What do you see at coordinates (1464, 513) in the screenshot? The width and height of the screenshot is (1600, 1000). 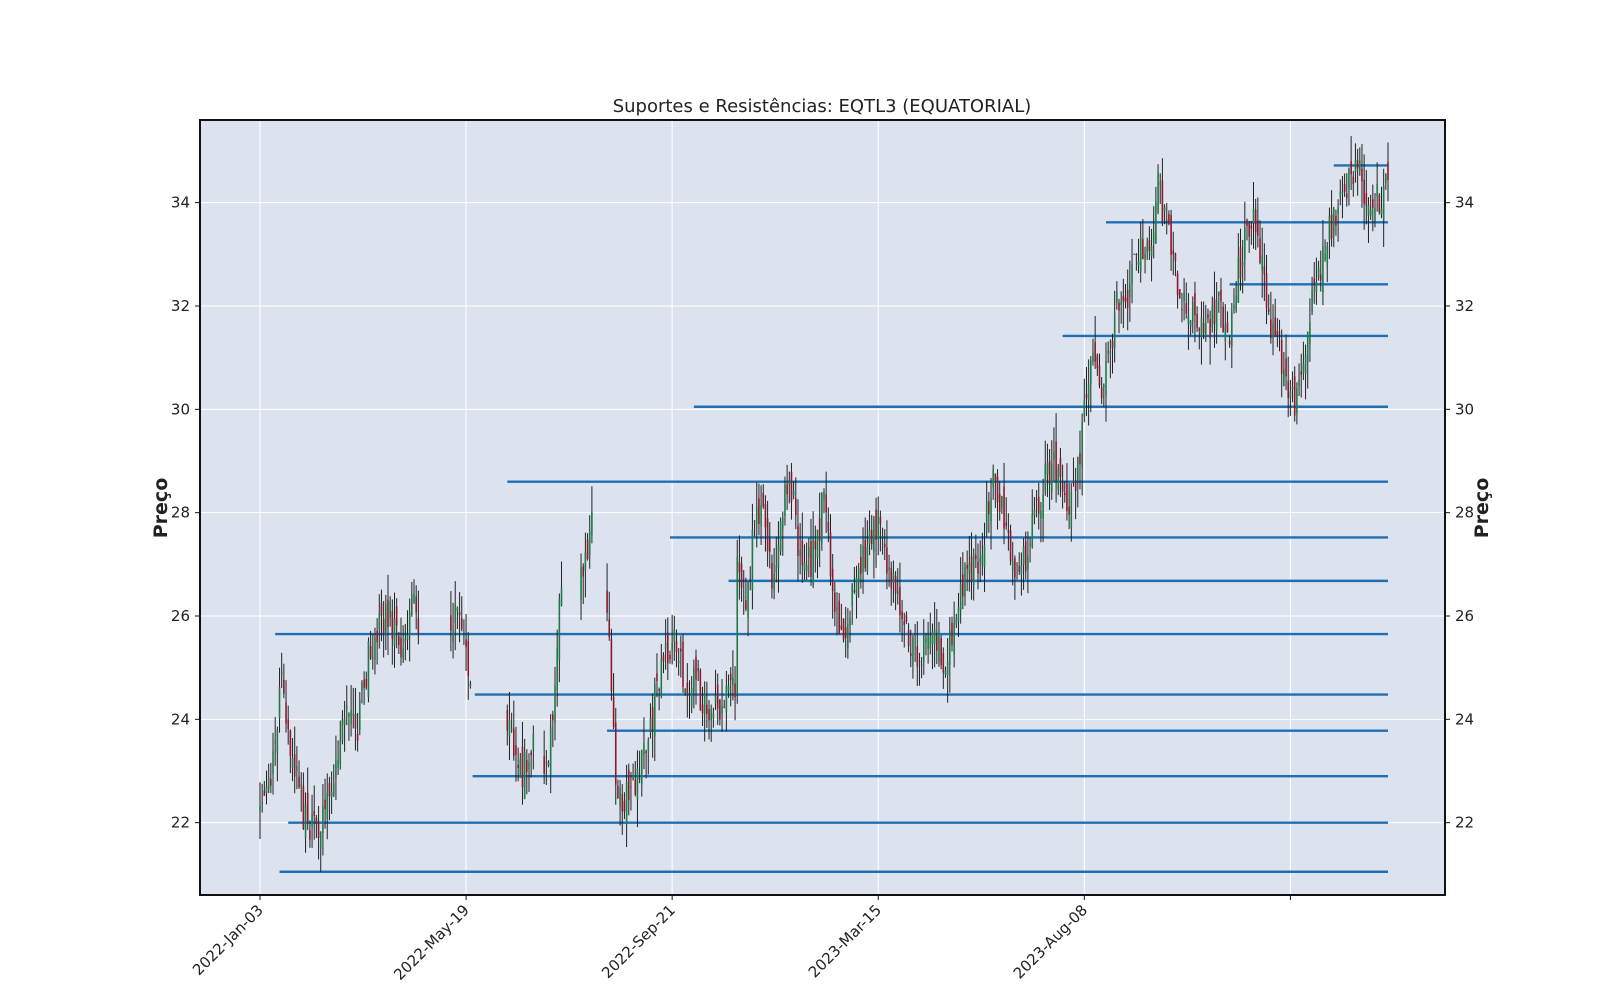 I see `y-tick-label-right: 28` at bounding box center [1464, 513].